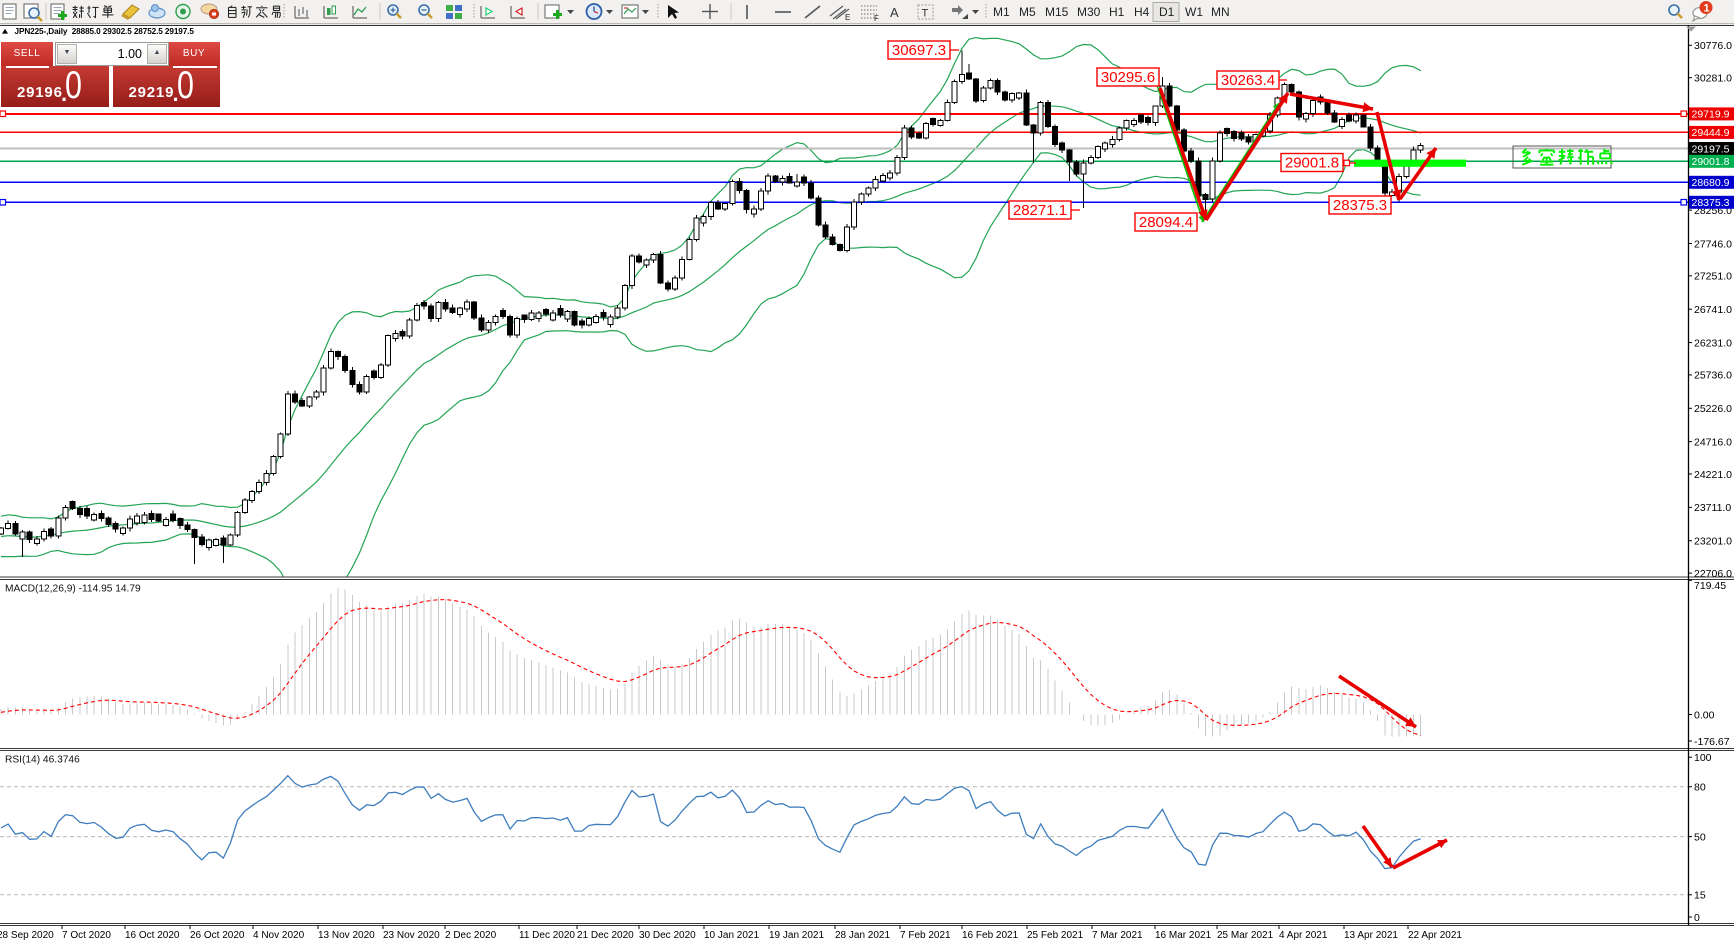 The image size is (1734, 944). I want to click on svg-text: E, so click(847, 17).